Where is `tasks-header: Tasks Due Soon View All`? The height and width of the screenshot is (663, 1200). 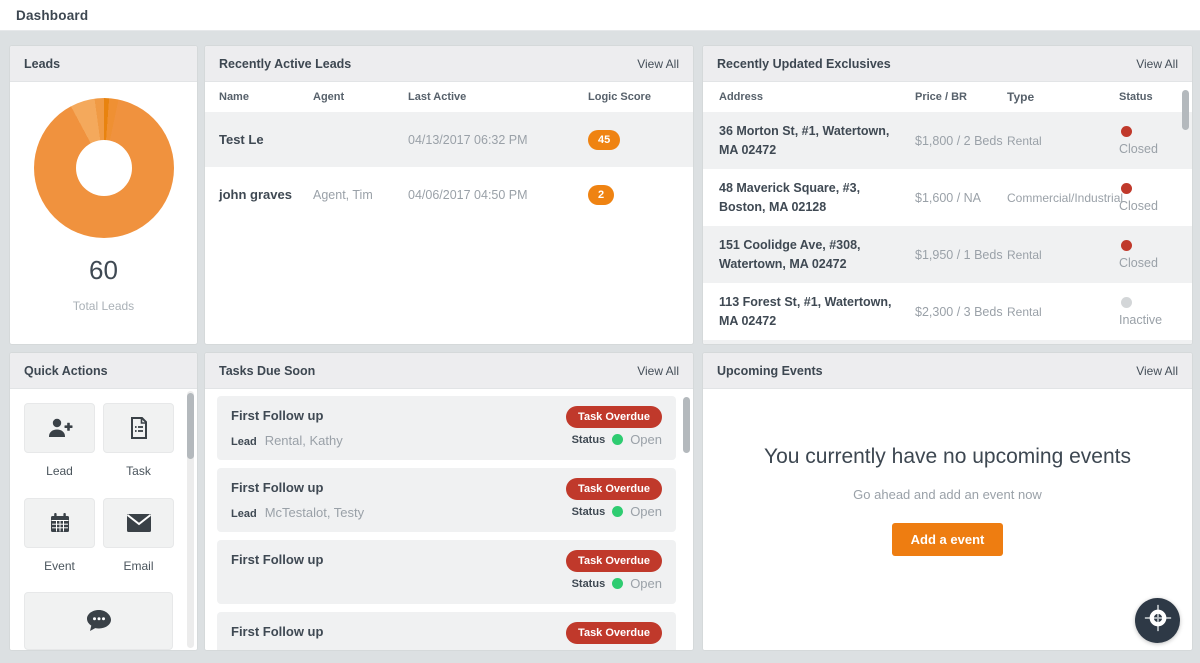
tasks-header: Tasks Due Soon View All is located at coordinates (449, 371).